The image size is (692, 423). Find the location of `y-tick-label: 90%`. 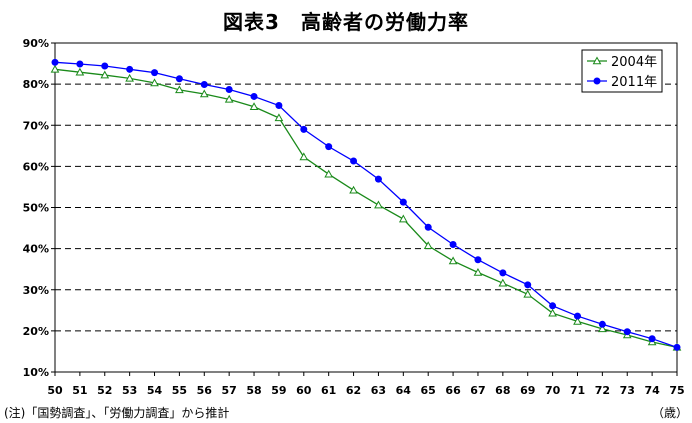

y-tick-label: 90% is located at coordinates (36, 43).